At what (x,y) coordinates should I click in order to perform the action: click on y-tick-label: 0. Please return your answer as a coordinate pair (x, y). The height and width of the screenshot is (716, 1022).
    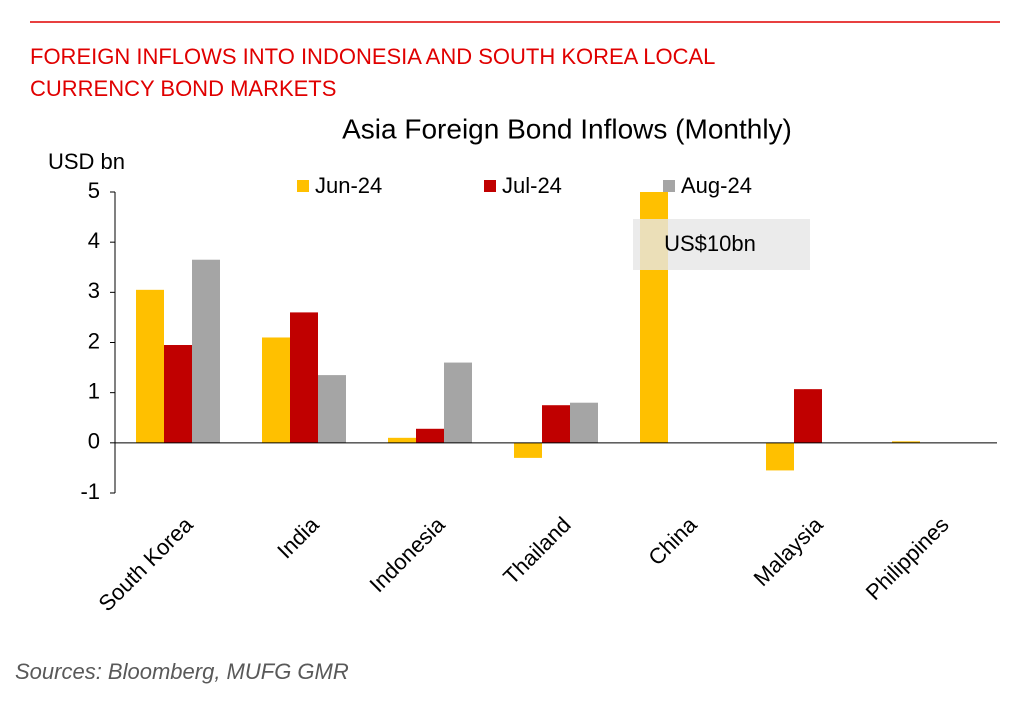
    Looking at the image, I should click on (94, 441).